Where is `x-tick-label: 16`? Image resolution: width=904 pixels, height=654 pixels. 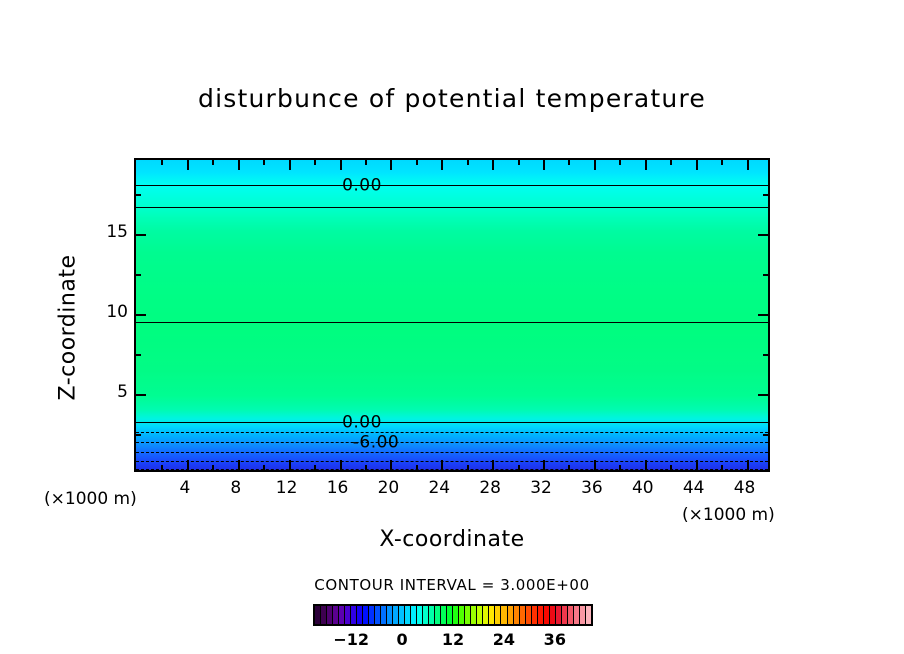 x-tick-label: 16 is located at coordinates (337, 488).